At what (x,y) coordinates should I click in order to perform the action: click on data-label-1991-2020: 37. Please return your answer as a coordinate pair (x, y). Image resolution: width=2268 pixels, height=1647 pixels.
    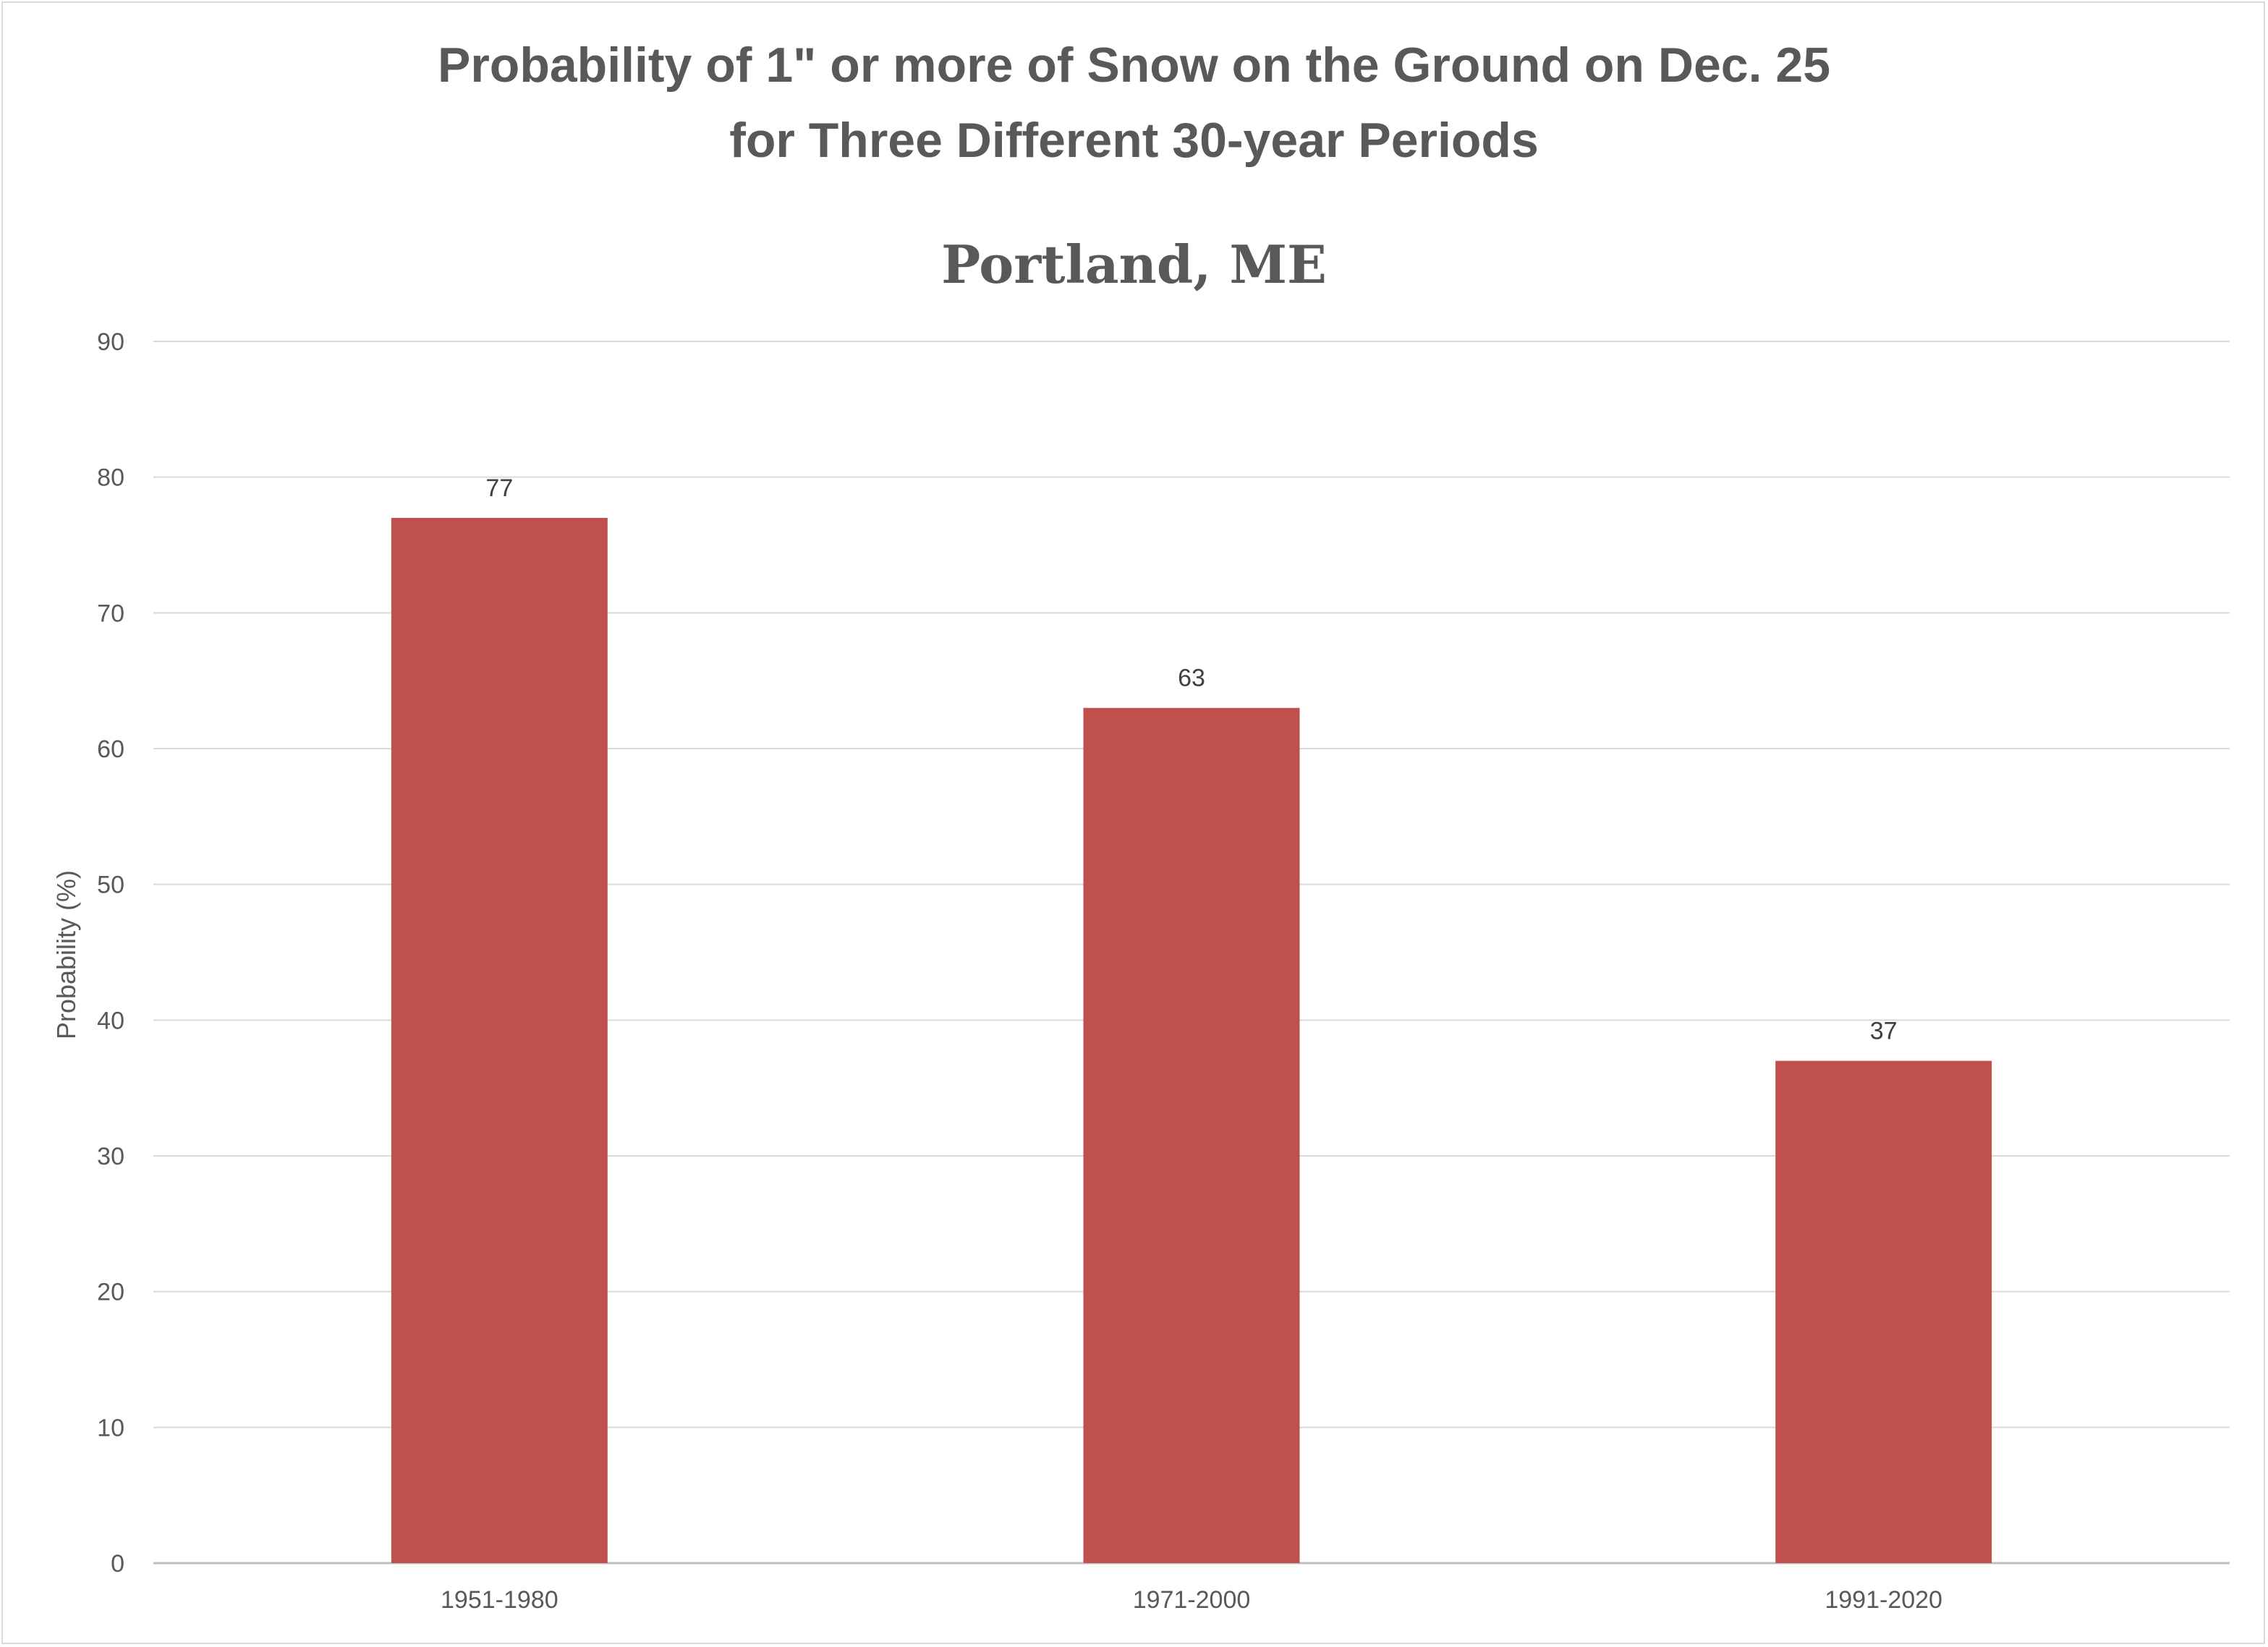
    Looking at the image, I should click on (1884, 1031).